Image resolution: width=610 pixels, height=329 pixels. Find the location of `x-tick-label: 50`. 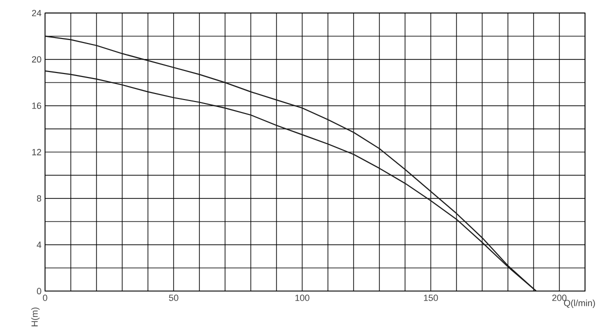

x-tick-label: 50 is located at coordinates (173, 297).